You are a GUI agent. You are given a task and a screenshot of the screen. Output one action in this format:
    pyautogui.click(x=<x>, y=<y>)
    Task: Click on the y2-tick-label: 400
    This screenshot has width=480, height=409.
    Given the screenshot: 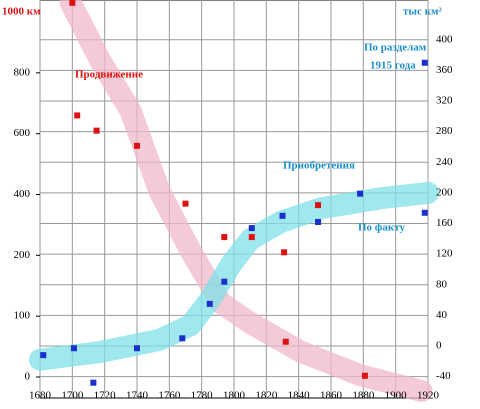 What is the action you would take?
    pyautogui.click(x=444, y=39)
    